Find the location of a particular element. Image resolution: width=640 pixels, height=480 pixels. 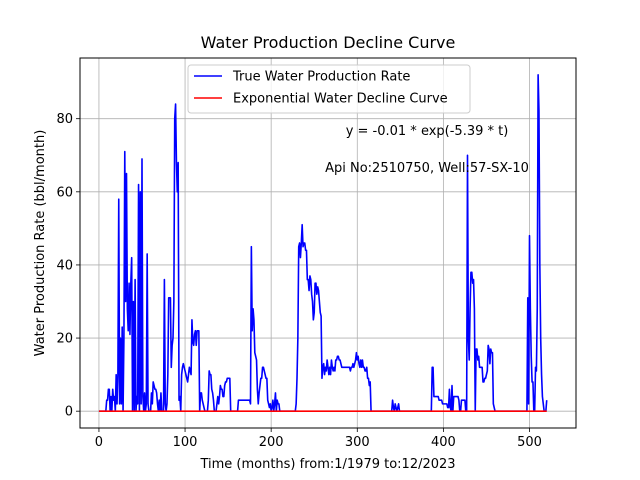

x-tick-label: 200 is located at coordinates (271, 442).